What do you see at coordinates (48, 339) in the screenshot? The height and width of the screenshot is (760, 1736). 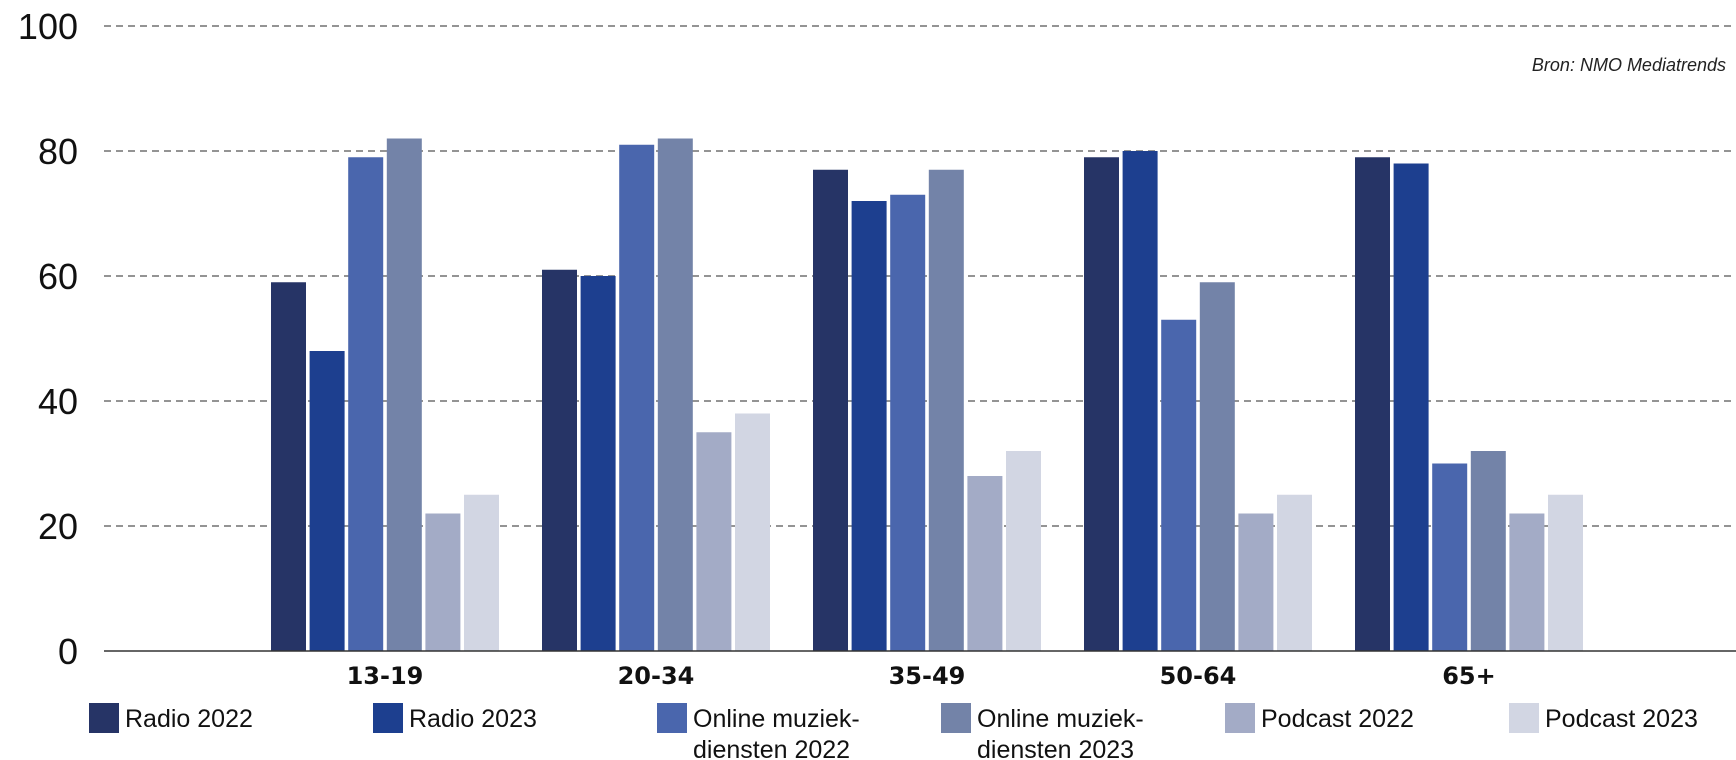 I see `y-axis-ticks: 0 20 40 60 80 100` at bounding box center [48, 339].